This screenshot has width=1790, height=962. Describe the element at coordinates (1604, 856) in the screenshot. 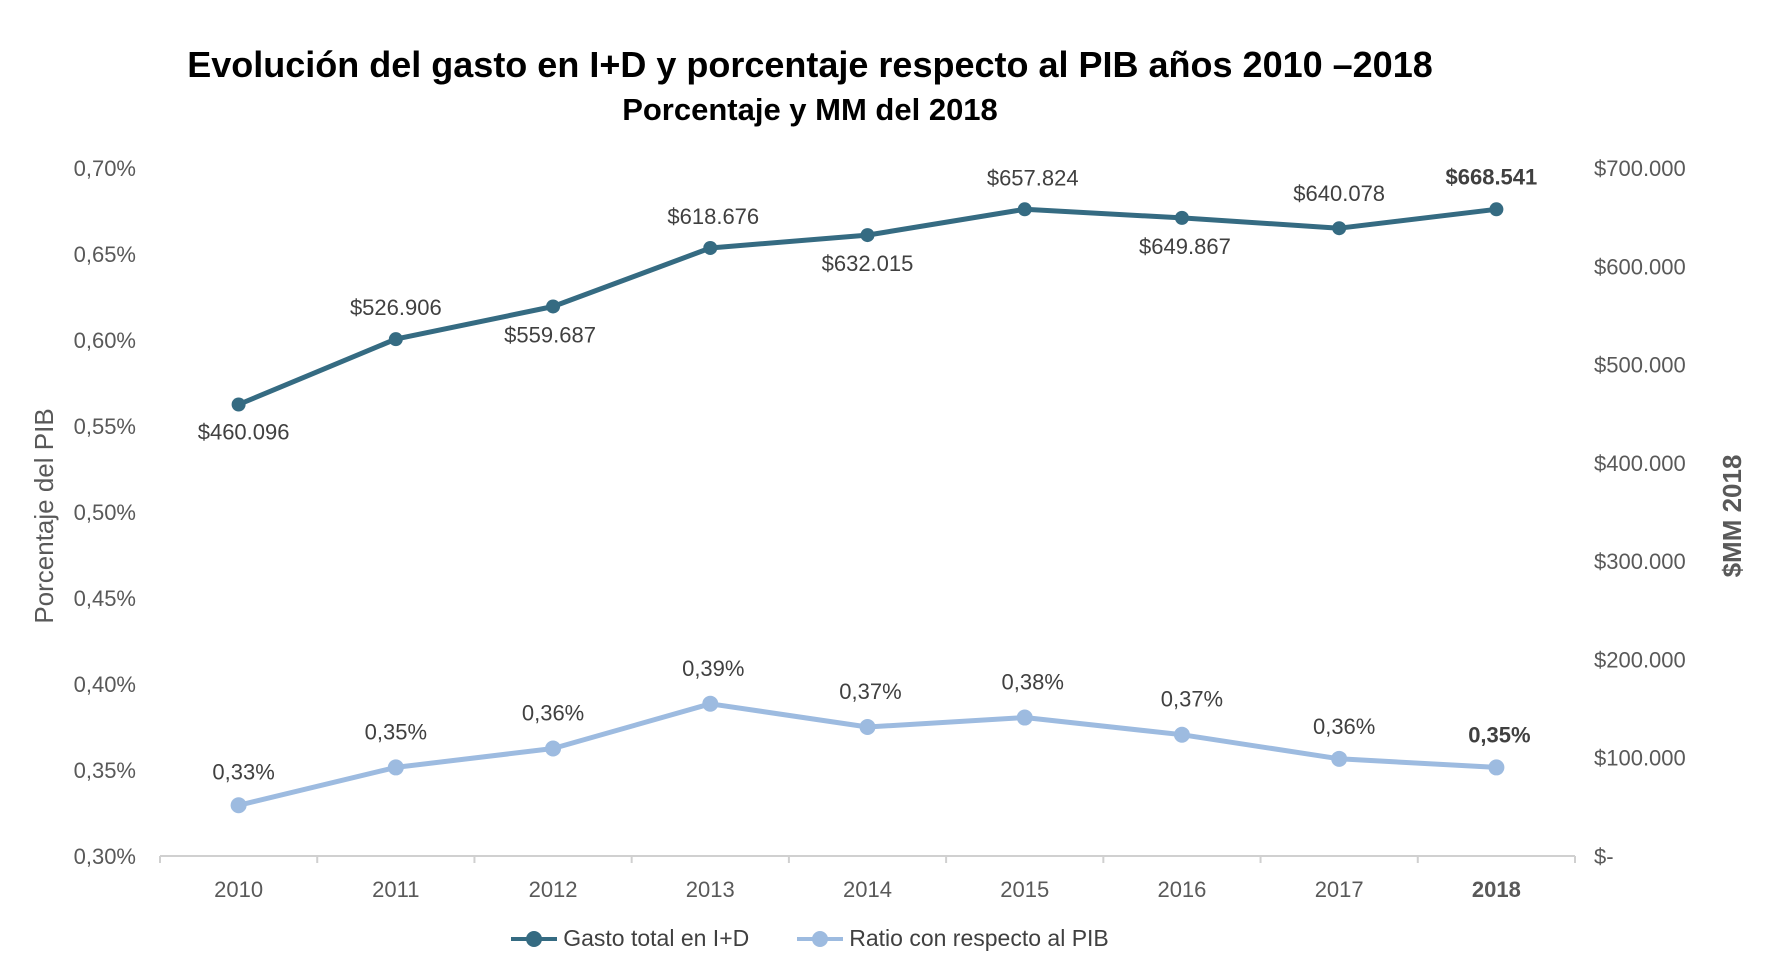

I see `y-right-tick-label: $-` at that location.